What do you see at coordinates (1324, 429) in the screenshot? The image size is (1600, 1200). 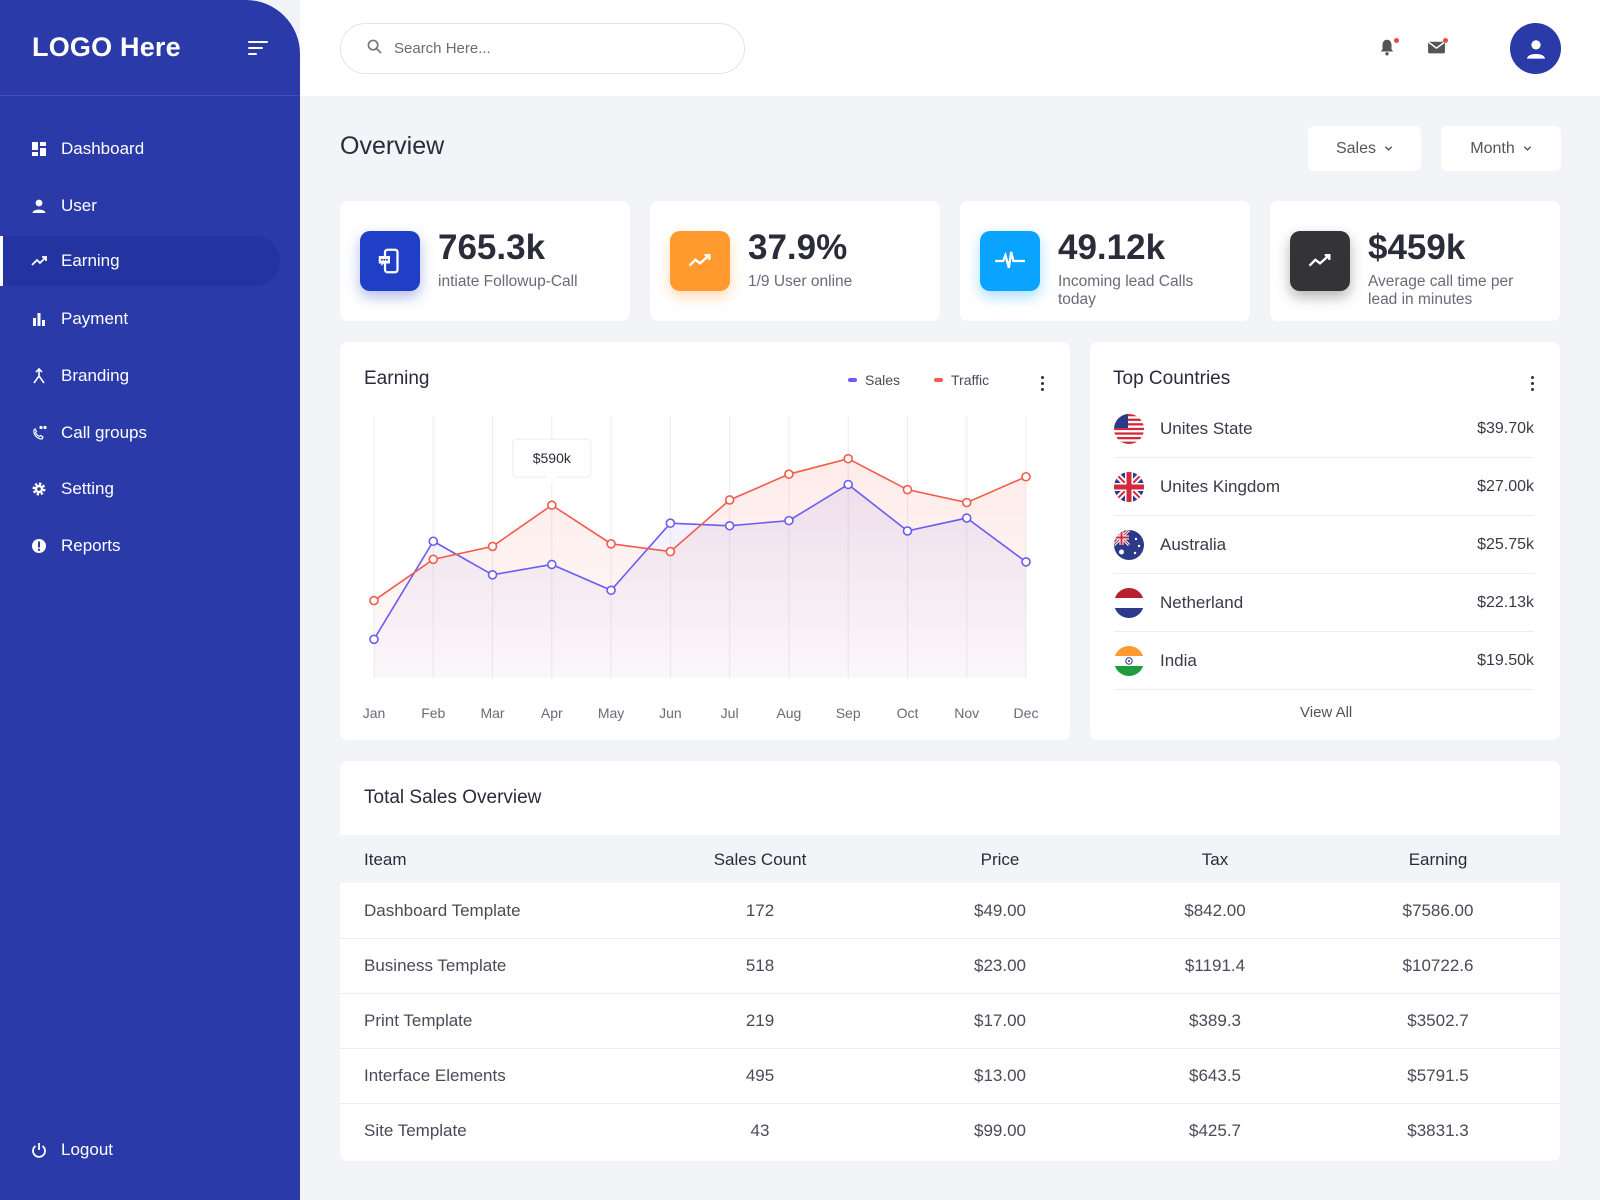 I see `country-row: Unites State $39.70k` at bounding box center [1324, 429].